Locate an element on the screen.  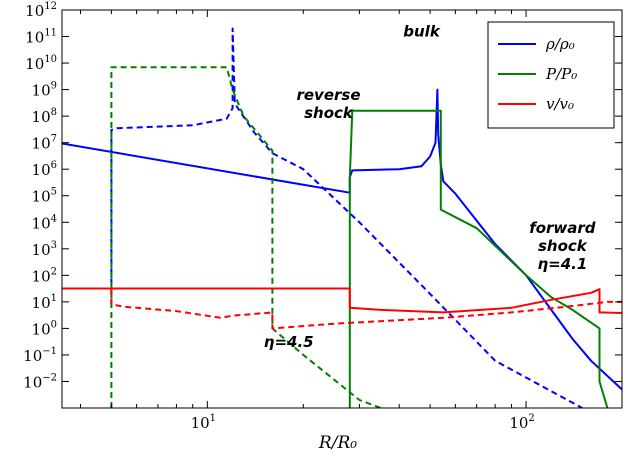
y-tick-label: 10⁷ is located at coordinates (44, 143).